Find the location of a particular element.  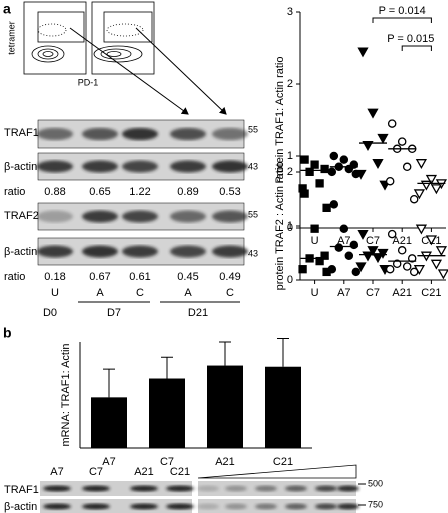

y-tick-label: 0 is located at coordinates (290, 228).